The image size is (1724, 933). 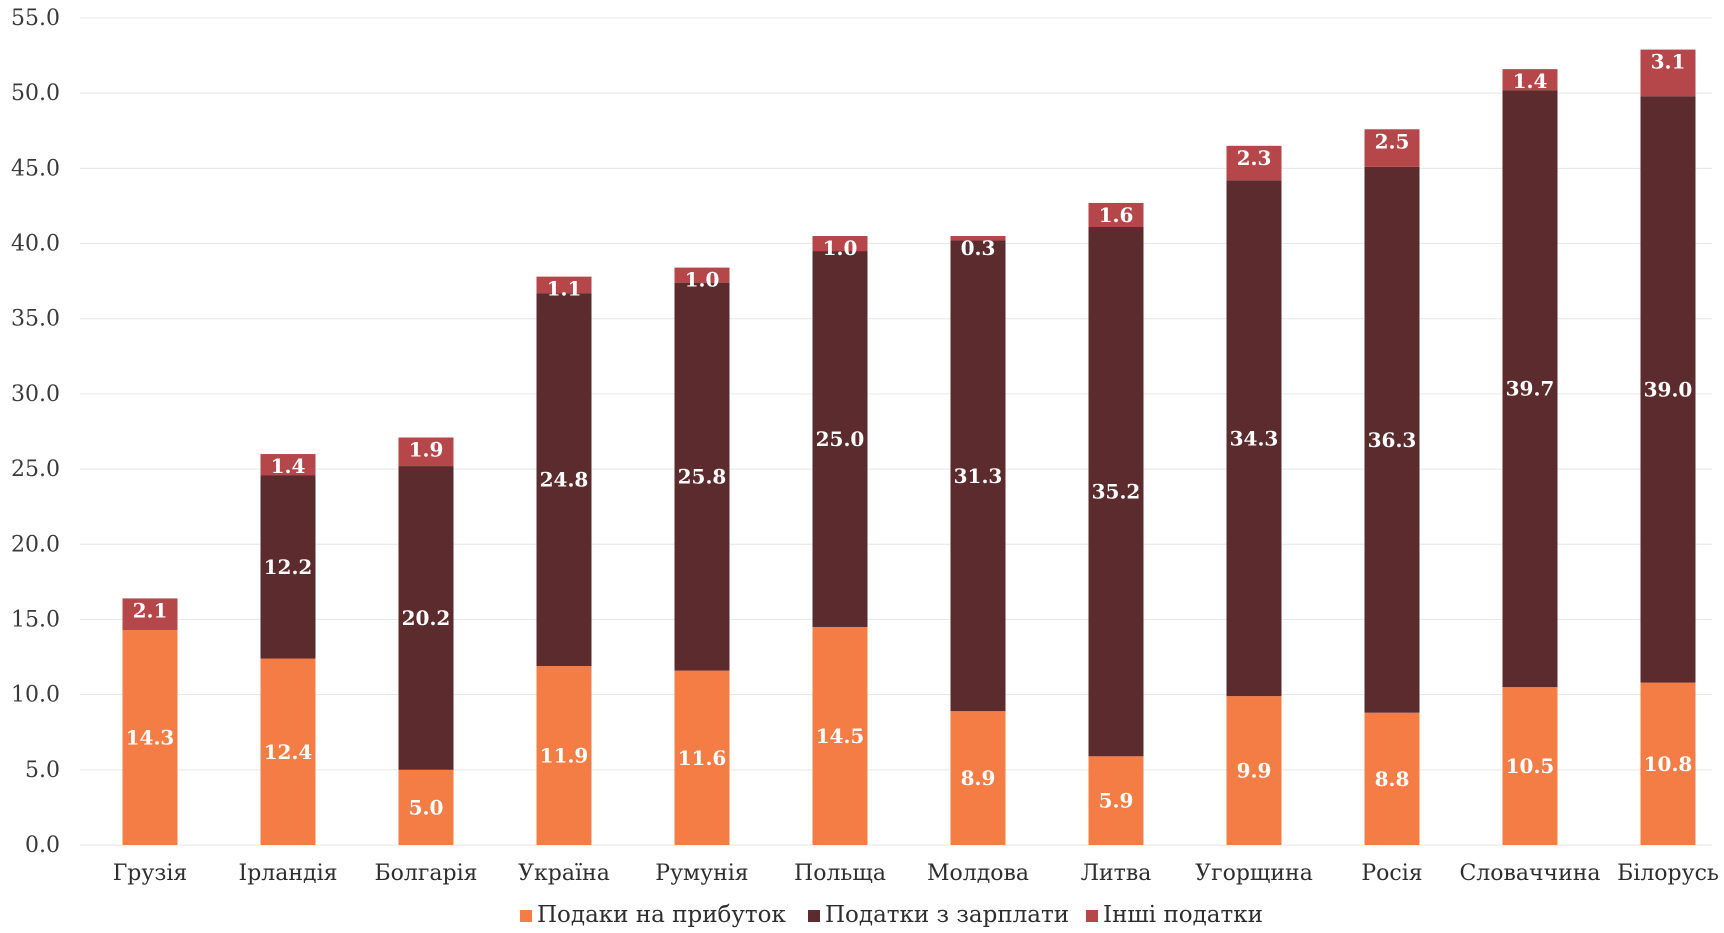 What do you see at coordinates (35, 93) in the screenshot?
I see `y-tick-label: 50.0` at bounding box center [35, 93].